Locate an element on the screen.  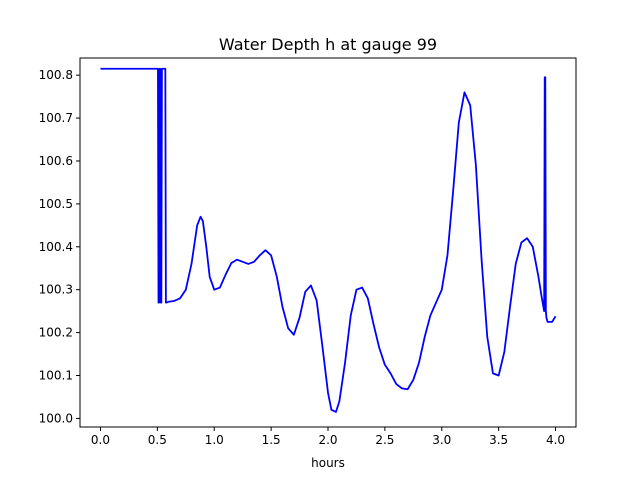
x-tick-label: 3.0 is located at coordinates (441, 440).